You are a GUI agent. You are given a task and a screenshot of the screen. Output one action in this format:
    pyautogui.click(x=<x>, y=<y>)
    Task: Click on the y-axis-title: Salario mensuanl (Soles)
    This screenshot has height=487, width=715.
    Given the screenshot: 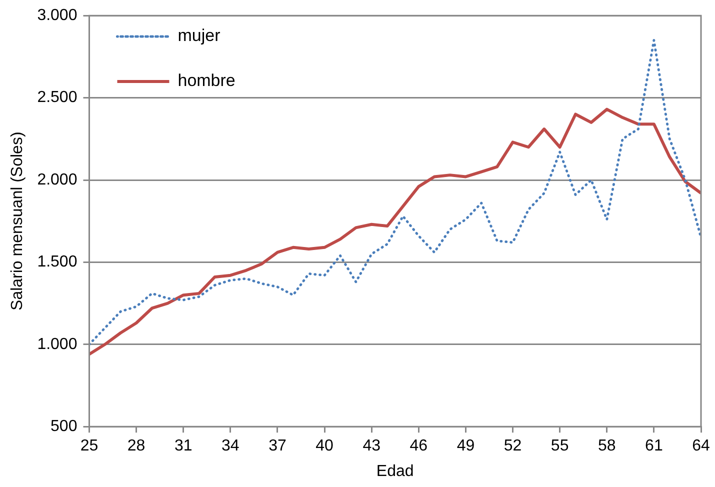 What is the action you would take?
    pyautogui.click(x=17, y=221)
    